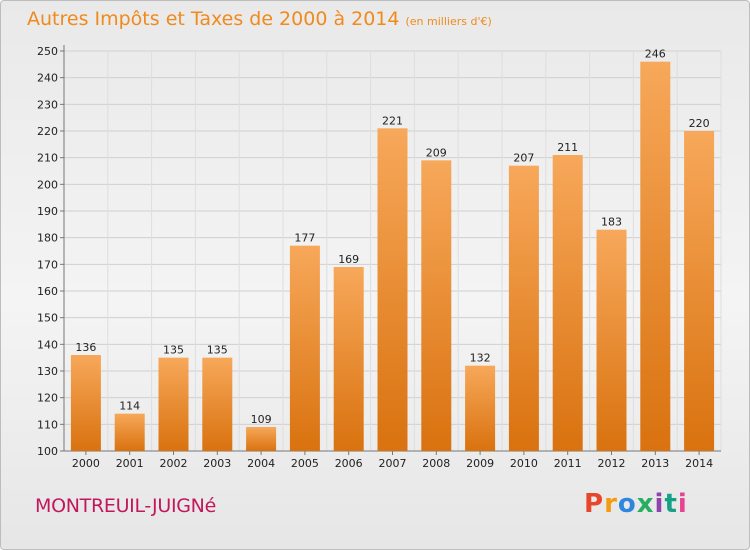 This screenshot has height=550, width=750. What do you see at coordinates (699, 123) in the screenshot?
I see `data-label-2014: 220` at bounding box center [699, 123].